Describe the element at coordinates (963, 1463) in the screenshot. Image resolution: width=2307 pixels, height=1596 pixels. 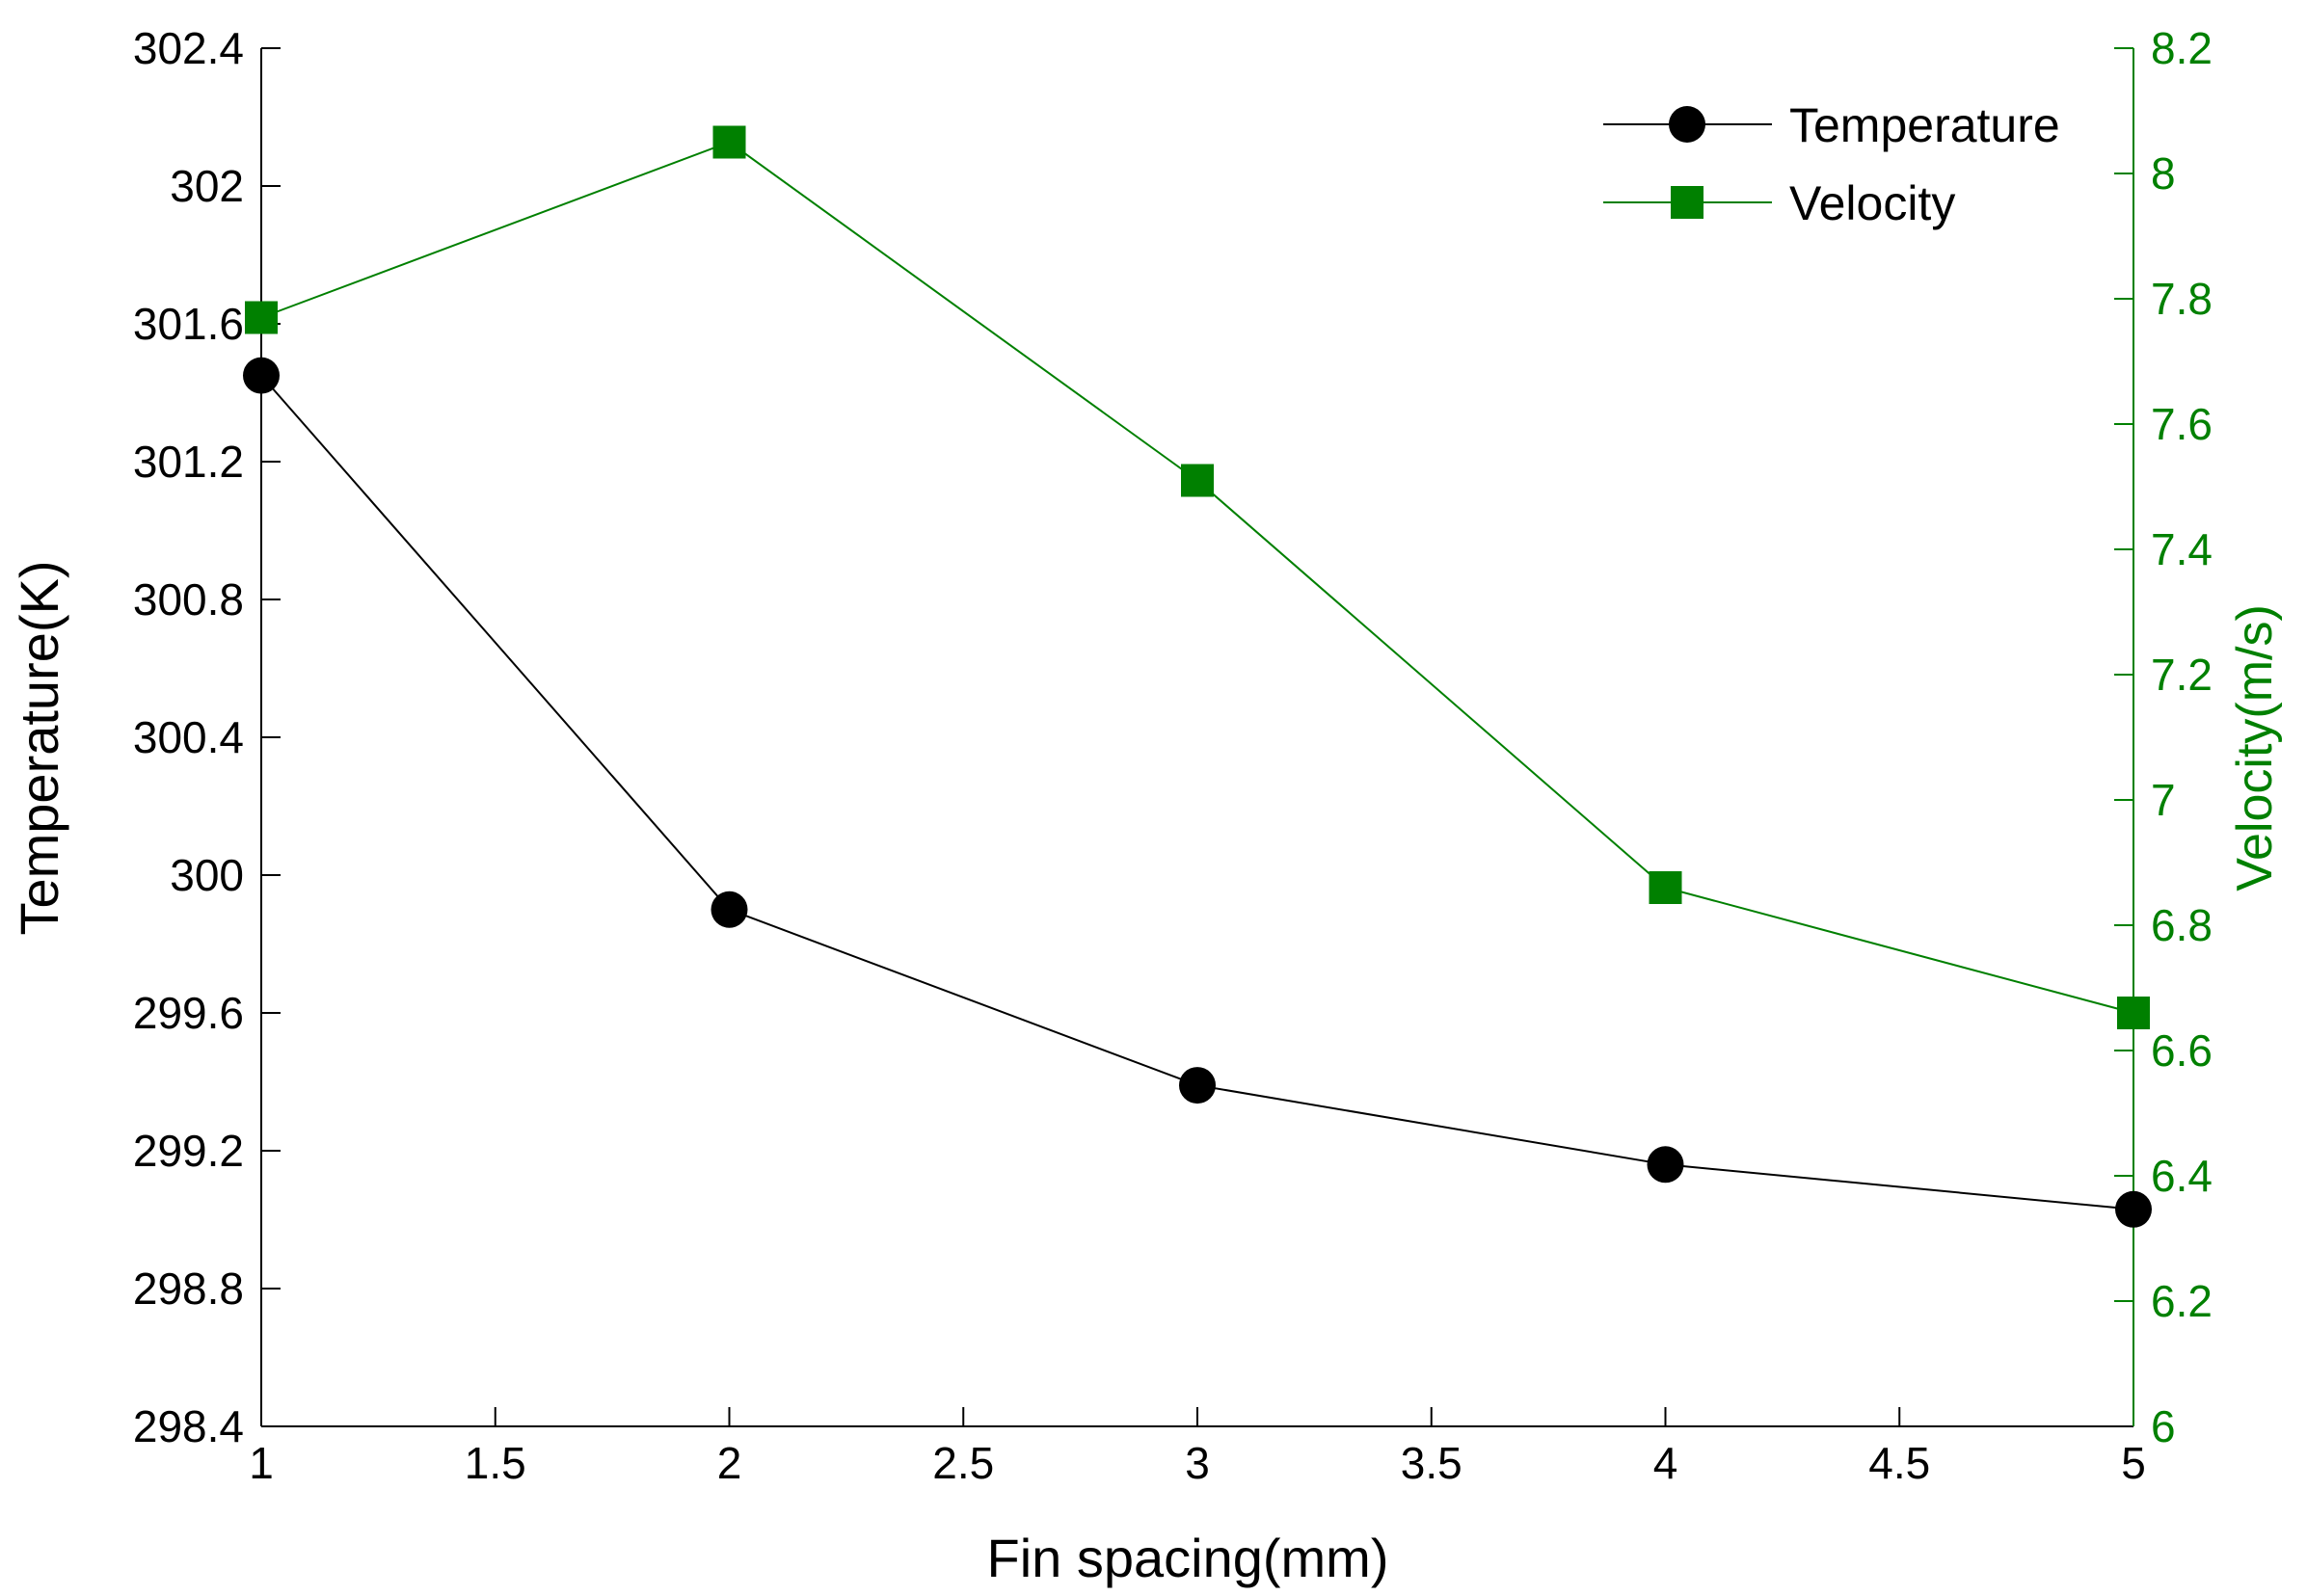
I see `x-tick-label: 2.5` at that location.